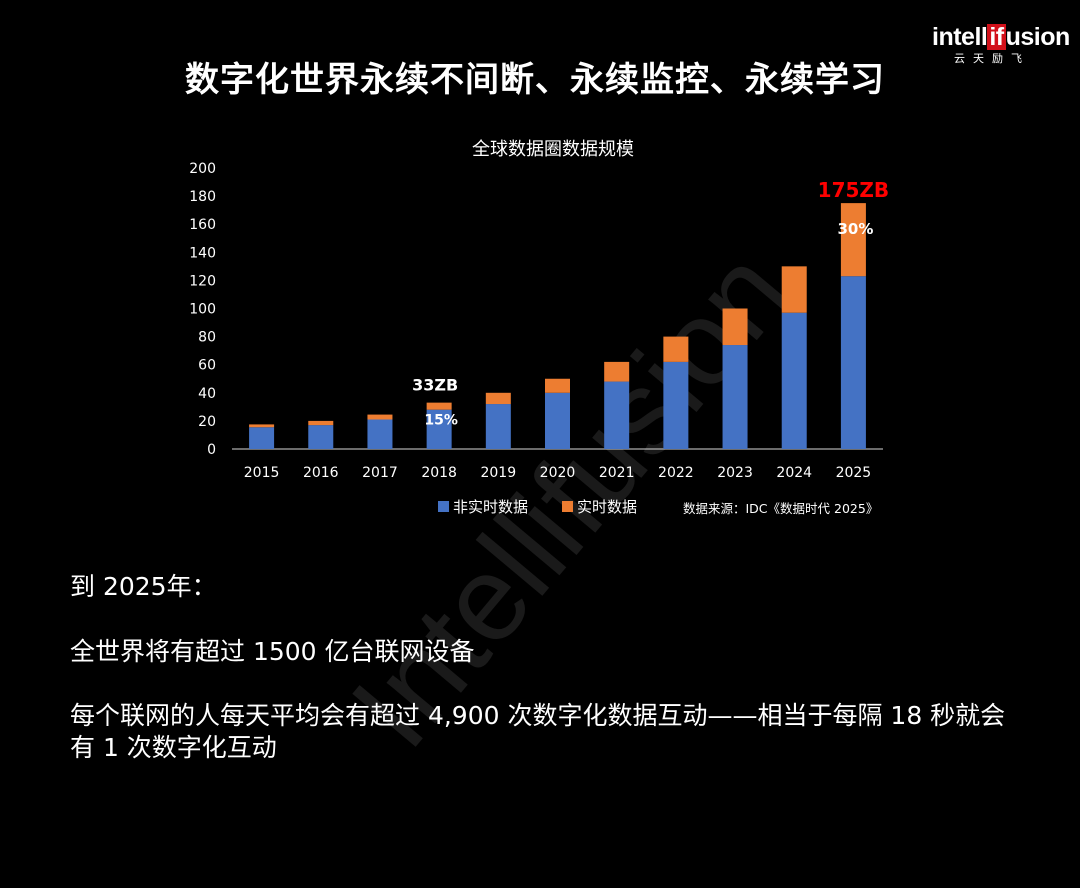  Describe the element at coordinates (202, 281) in the screenshot. I see `y-tick-label: 120` at that location.